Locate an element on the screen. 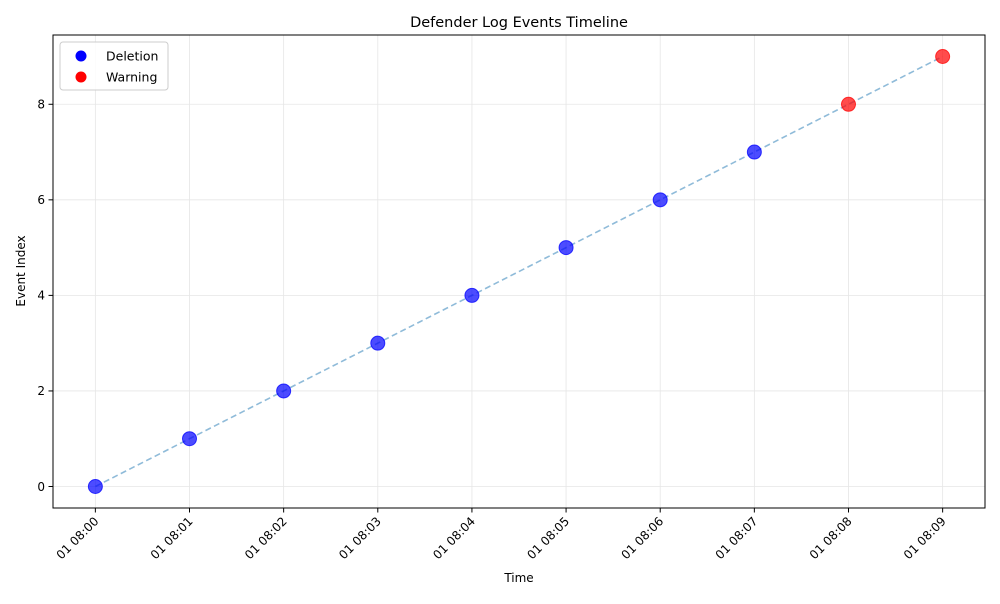  legend-marker-warning is located at coordinates (81, 77).